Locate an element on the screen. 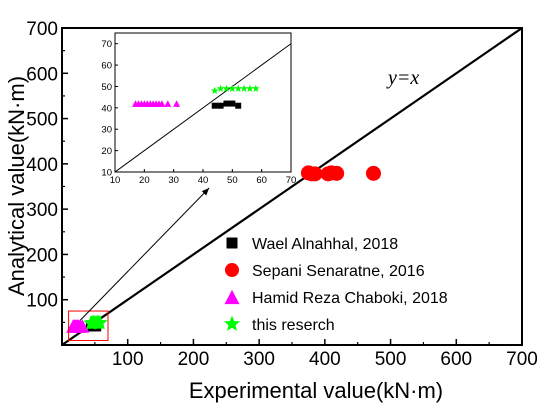 The height and width of the screenshot is (413, 550). inset-y-tick-label: 10 is located at coordinates (106, 173).